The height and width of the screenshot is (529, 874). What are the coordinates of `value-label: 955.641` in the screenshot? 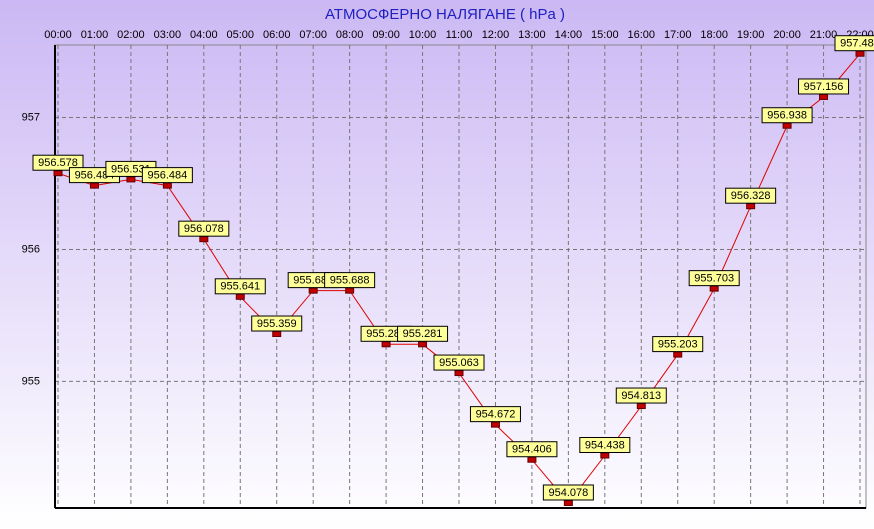 It's located at (240, 287).